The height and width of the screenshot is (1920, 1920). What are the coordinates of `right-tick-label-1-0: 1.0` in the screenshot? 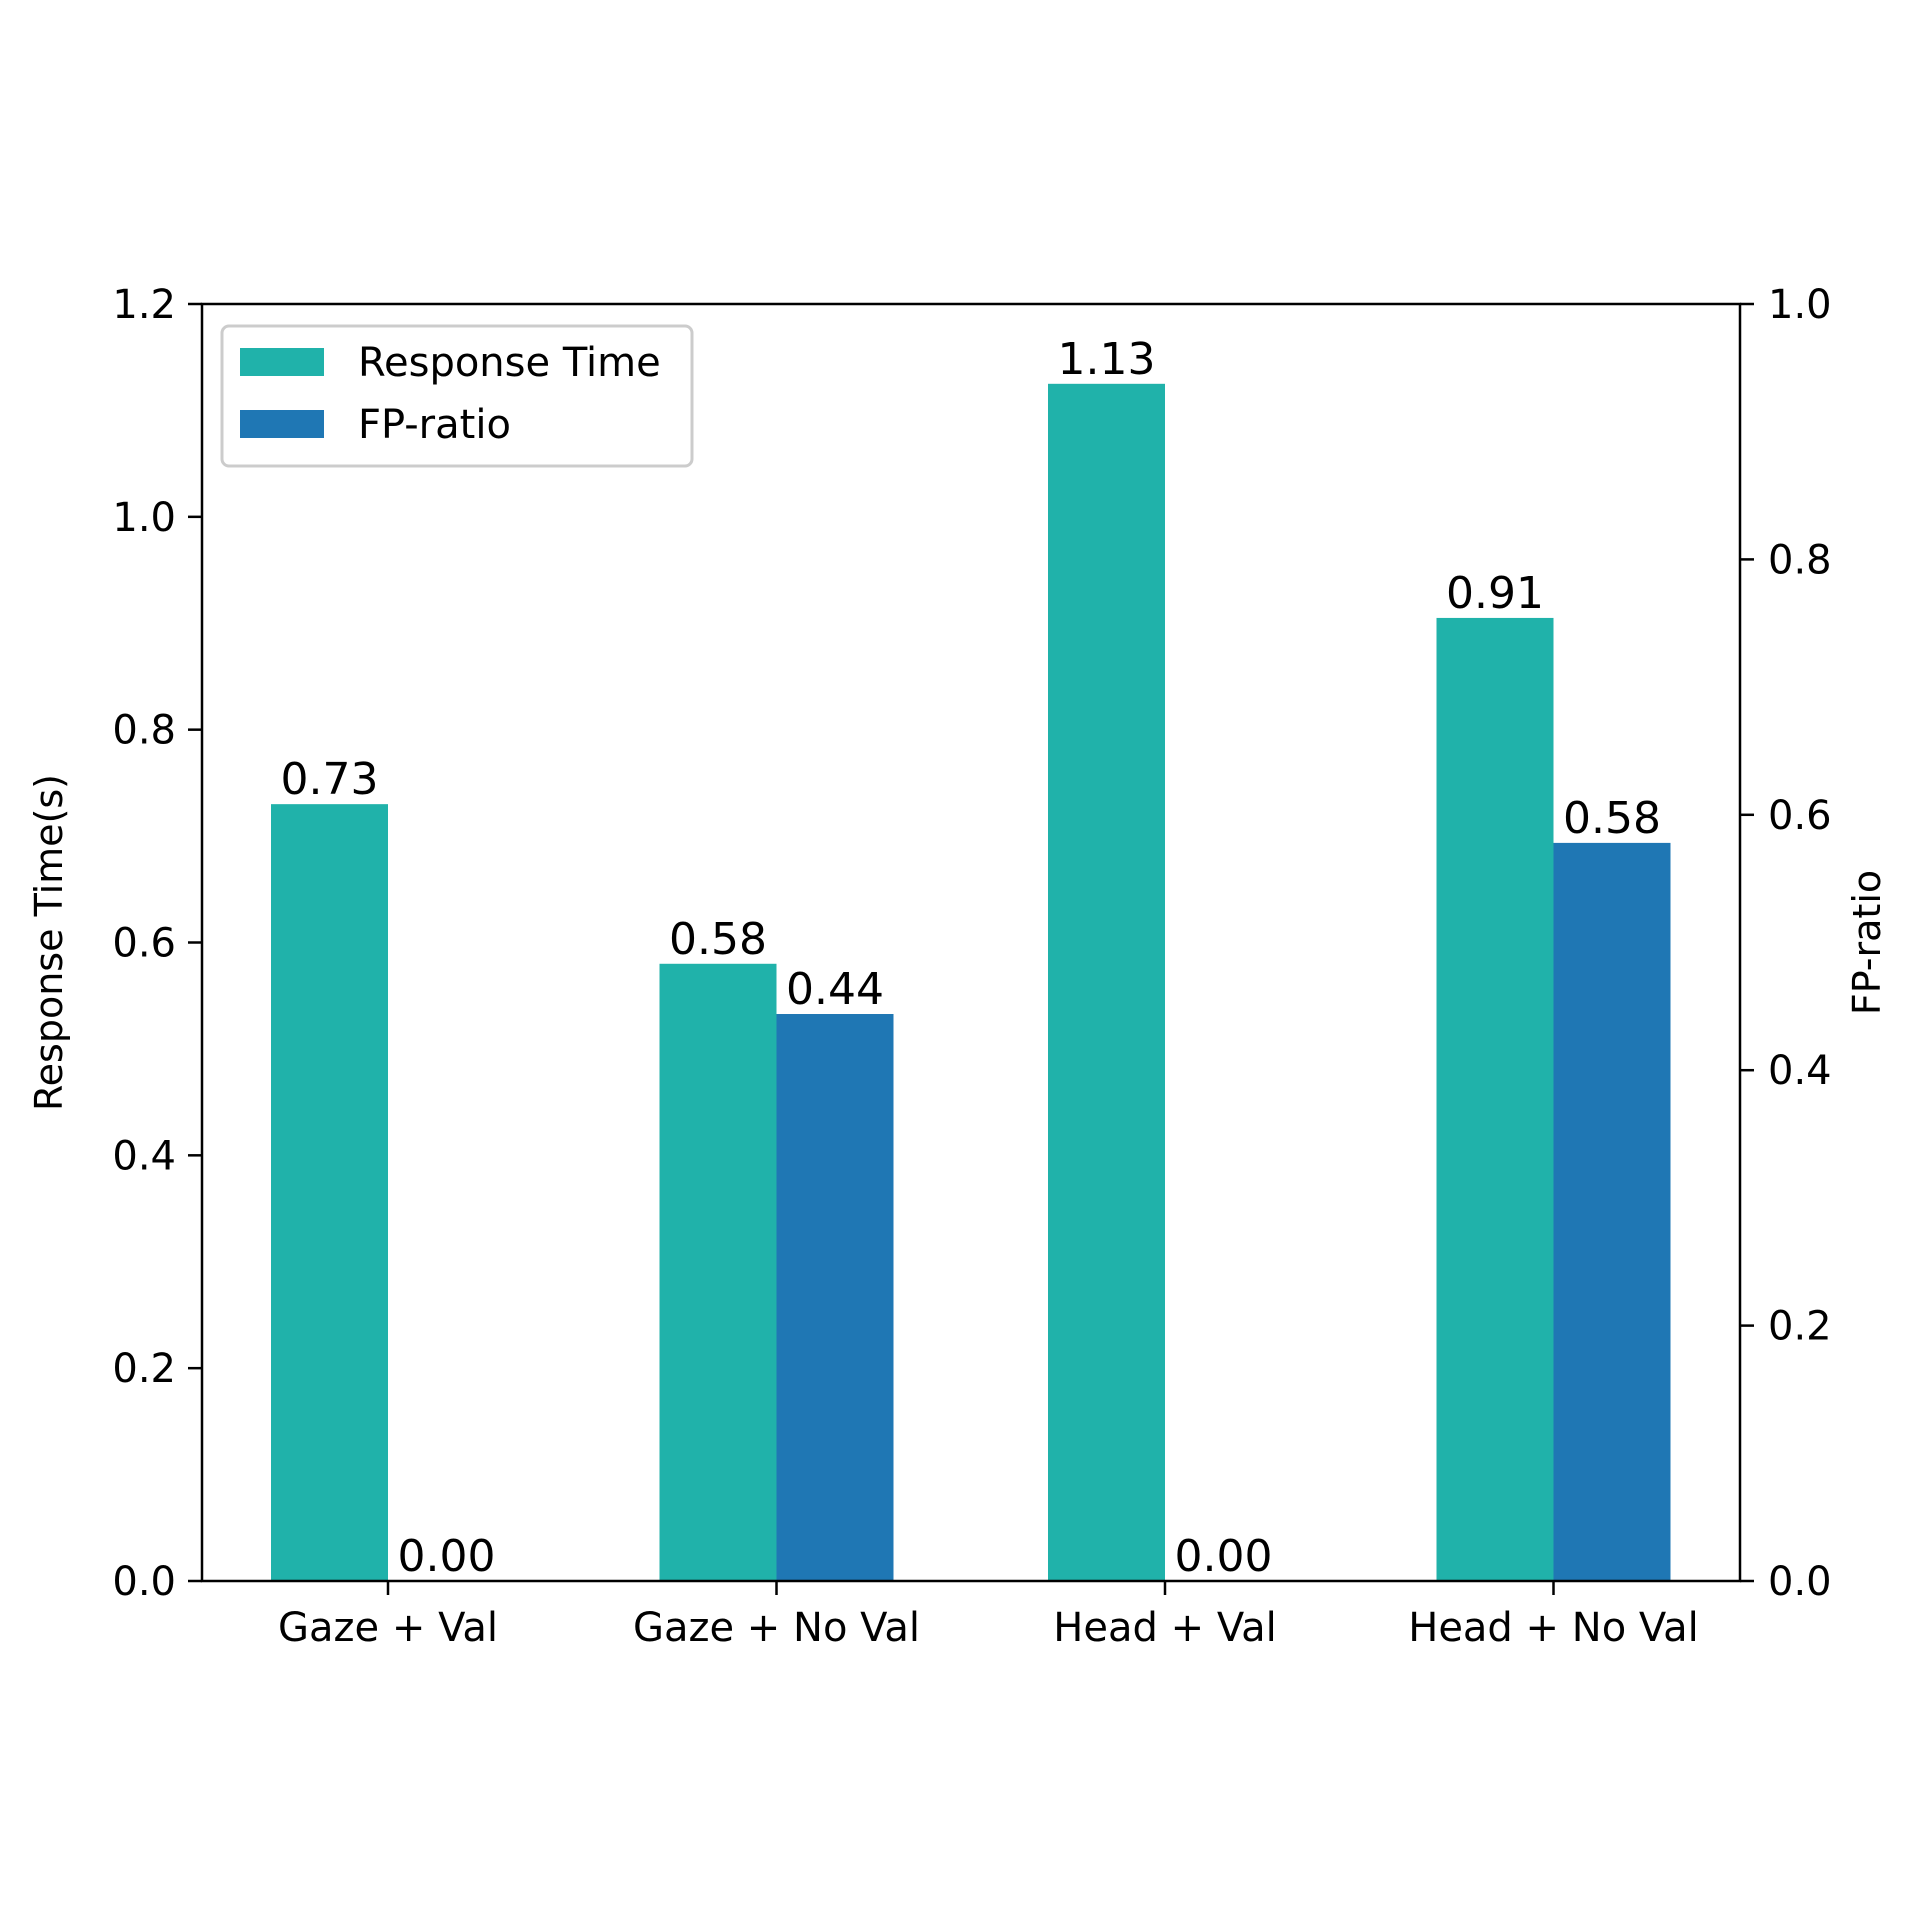 It's located at (1800, 305).